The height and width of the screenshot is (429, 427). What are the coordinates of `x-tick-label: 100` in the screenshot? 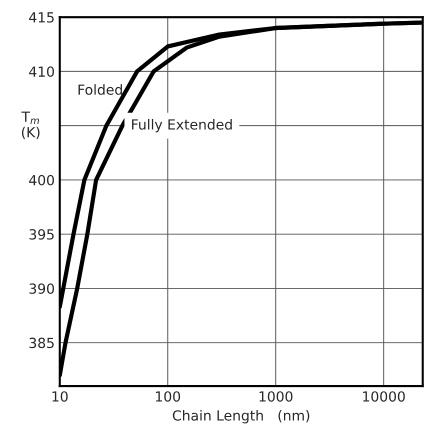 It's located at (168, 396).